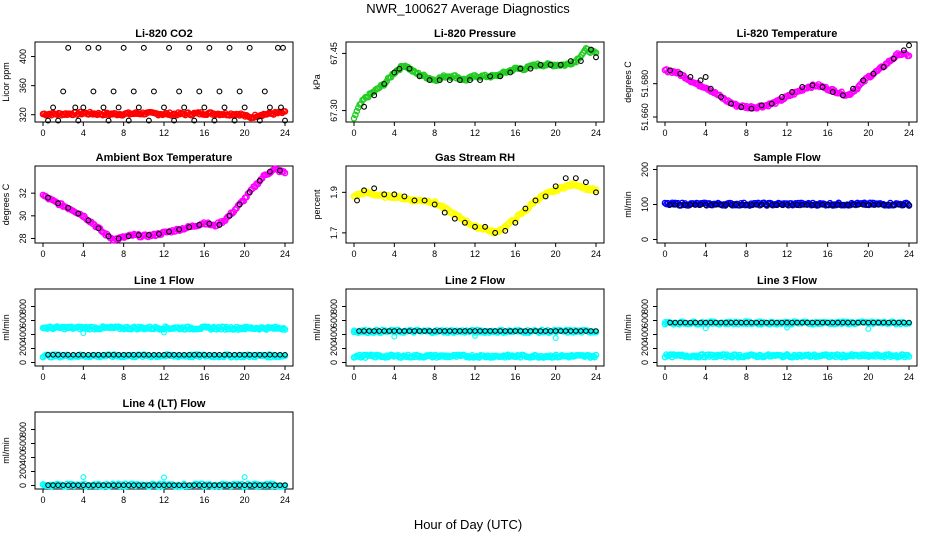 The width and height of the screenshot is (936, 540). What do you see at coordinates (163, 34) in the screenshot?
I see `panel-title: Li-820 CO2` at bounding box center [163, 34].